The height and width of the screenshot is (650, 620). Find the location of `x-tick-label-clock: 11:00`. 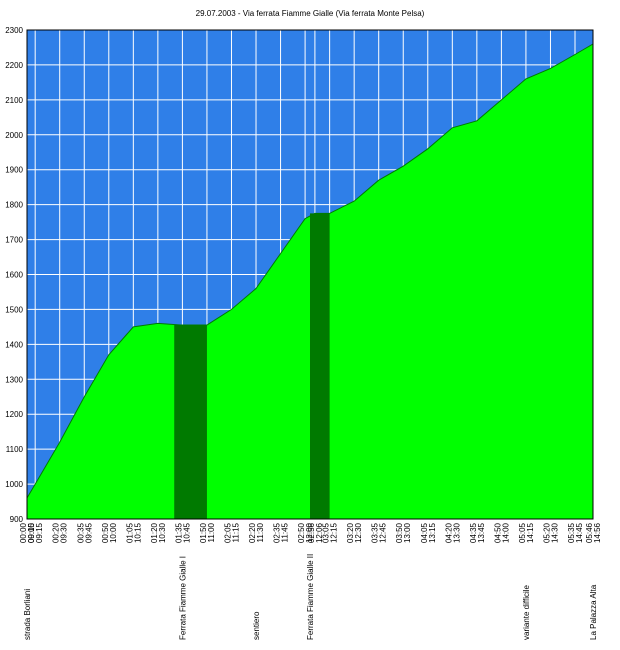

x-tick-label-clock: 11:00 is located at coordinates (211, 532).